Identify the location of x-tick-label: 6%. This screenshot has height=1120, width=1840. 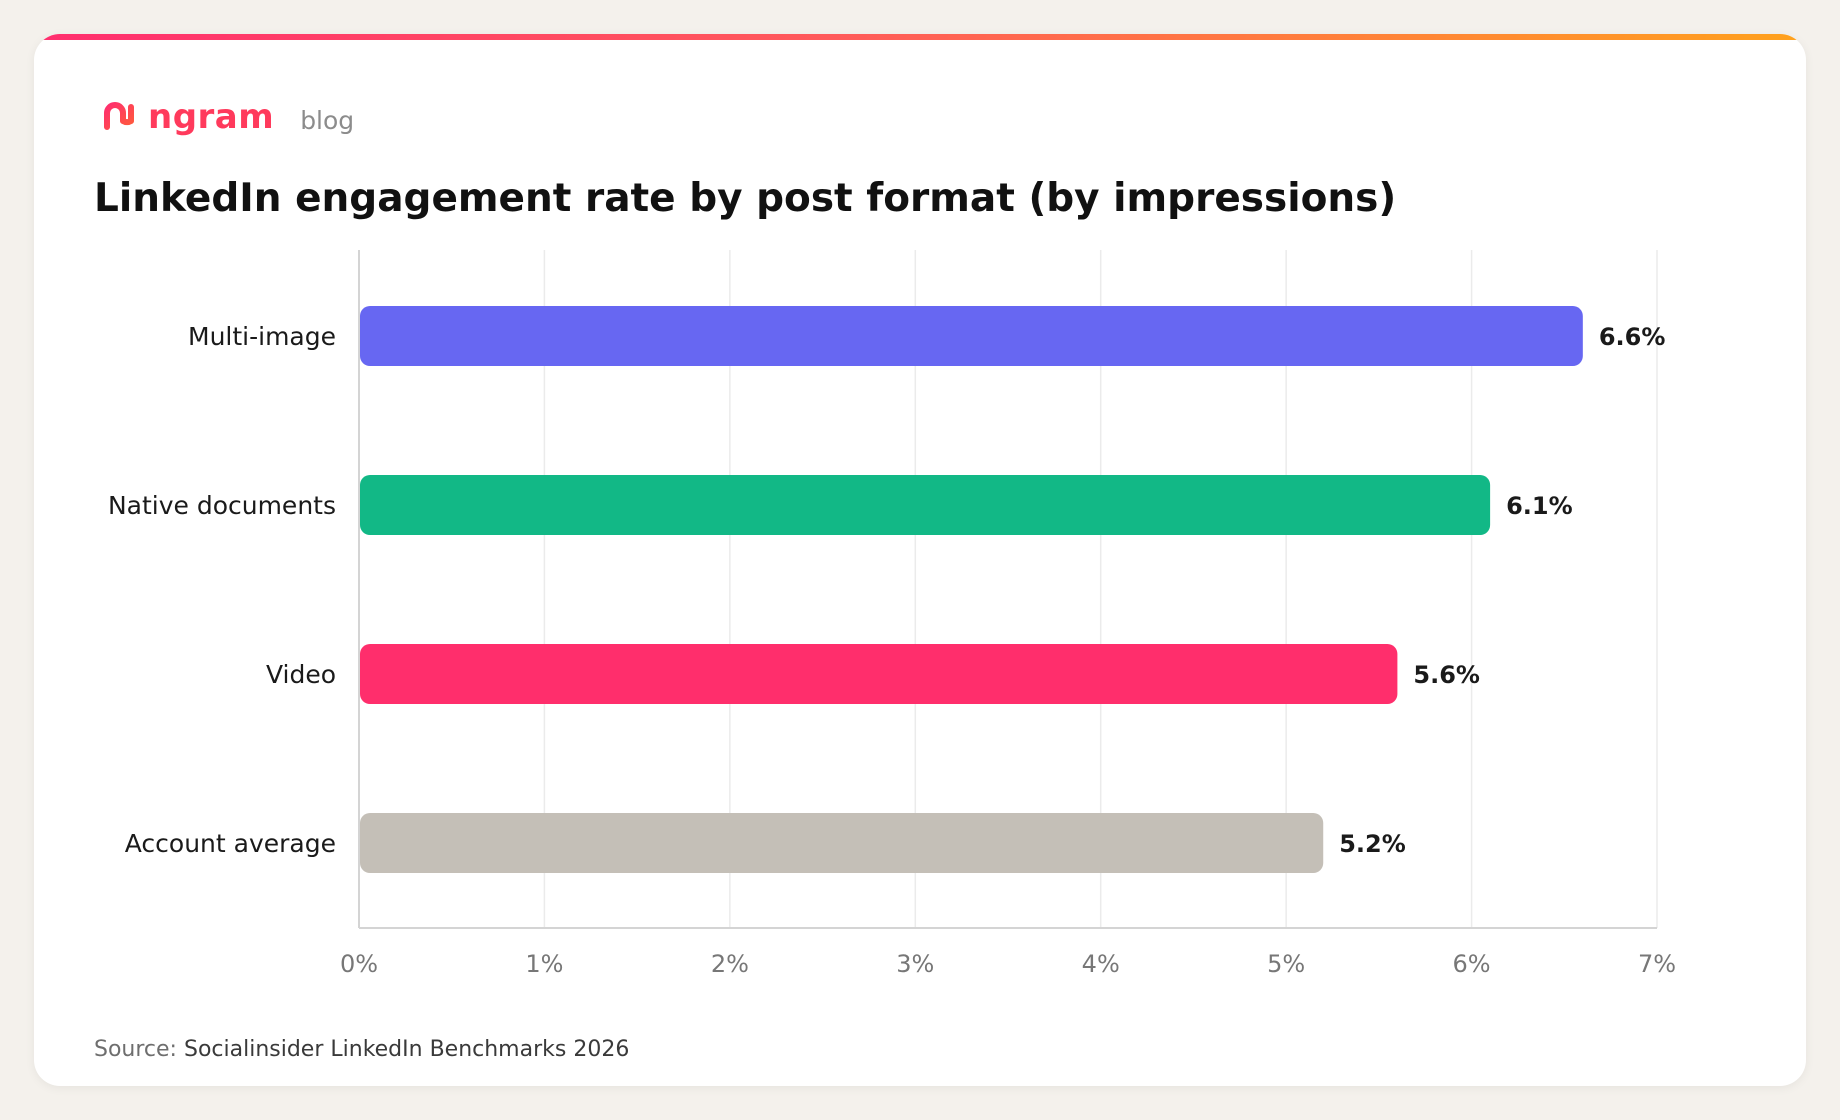
(1472, 964).